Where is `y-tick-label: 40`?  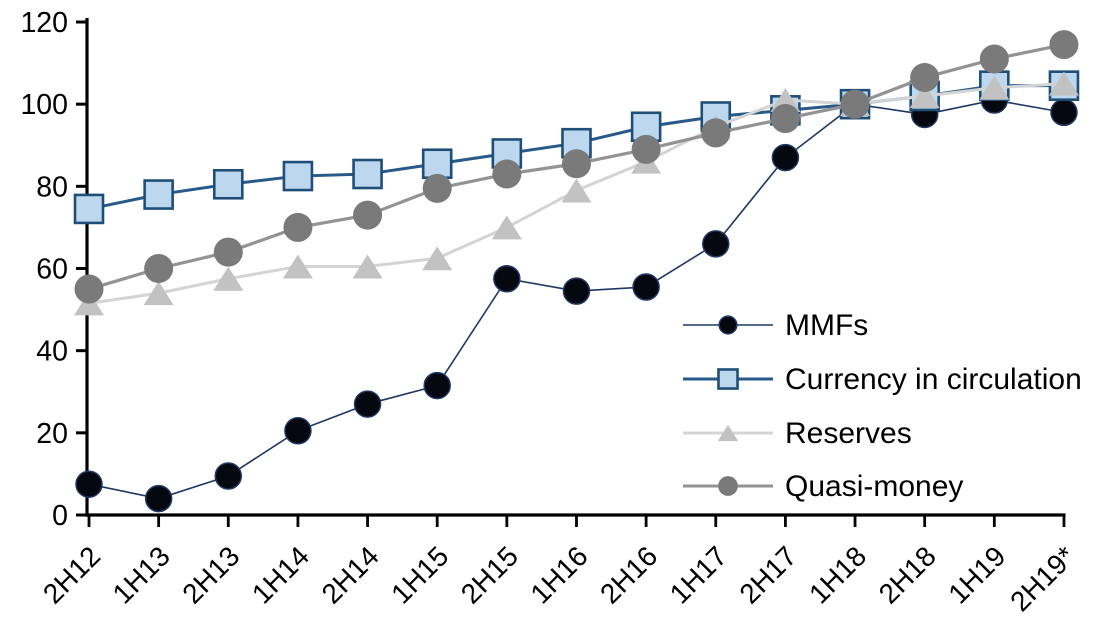
y-tick-label: 40 is located at coordinates (52, 352).